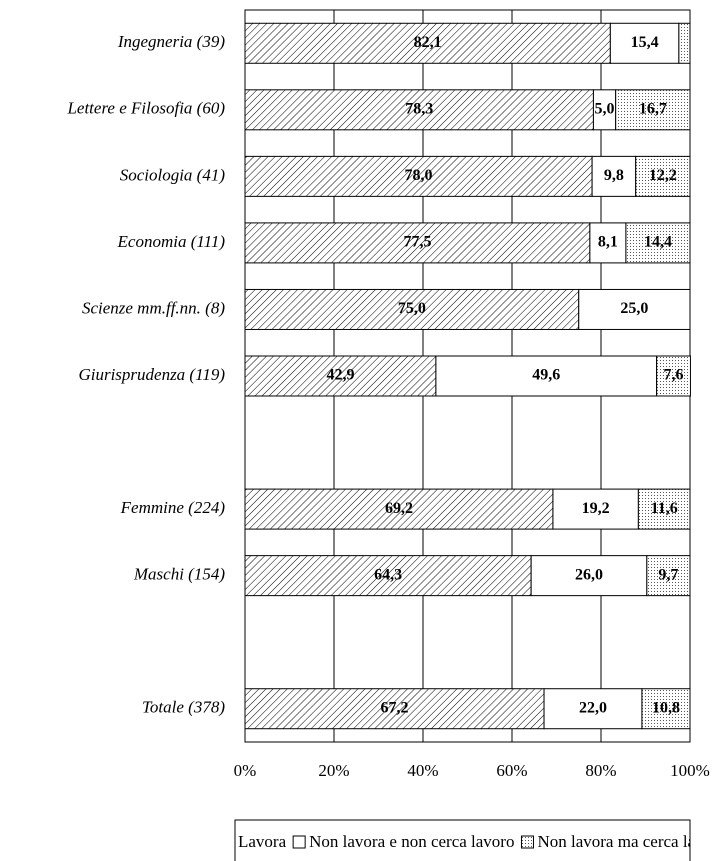 The image size is (725, 861). I want to click on value-label: 22,0, so click(593, 707).